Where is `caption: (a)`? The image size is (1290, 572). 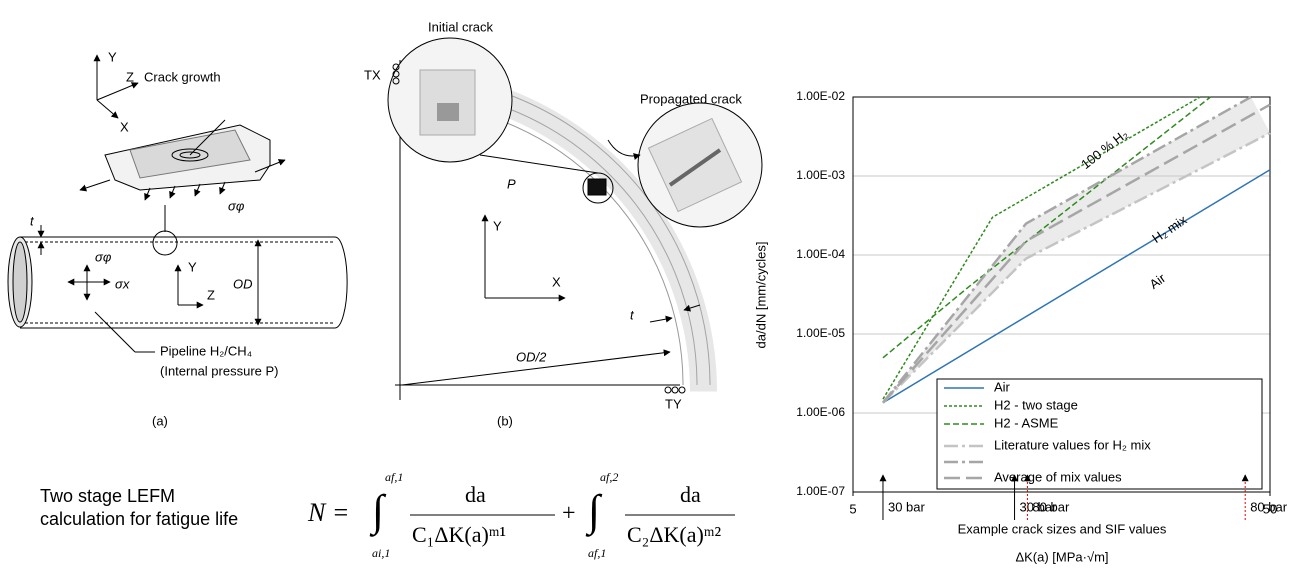 caption: (a) is located at coordinates (160, 420).